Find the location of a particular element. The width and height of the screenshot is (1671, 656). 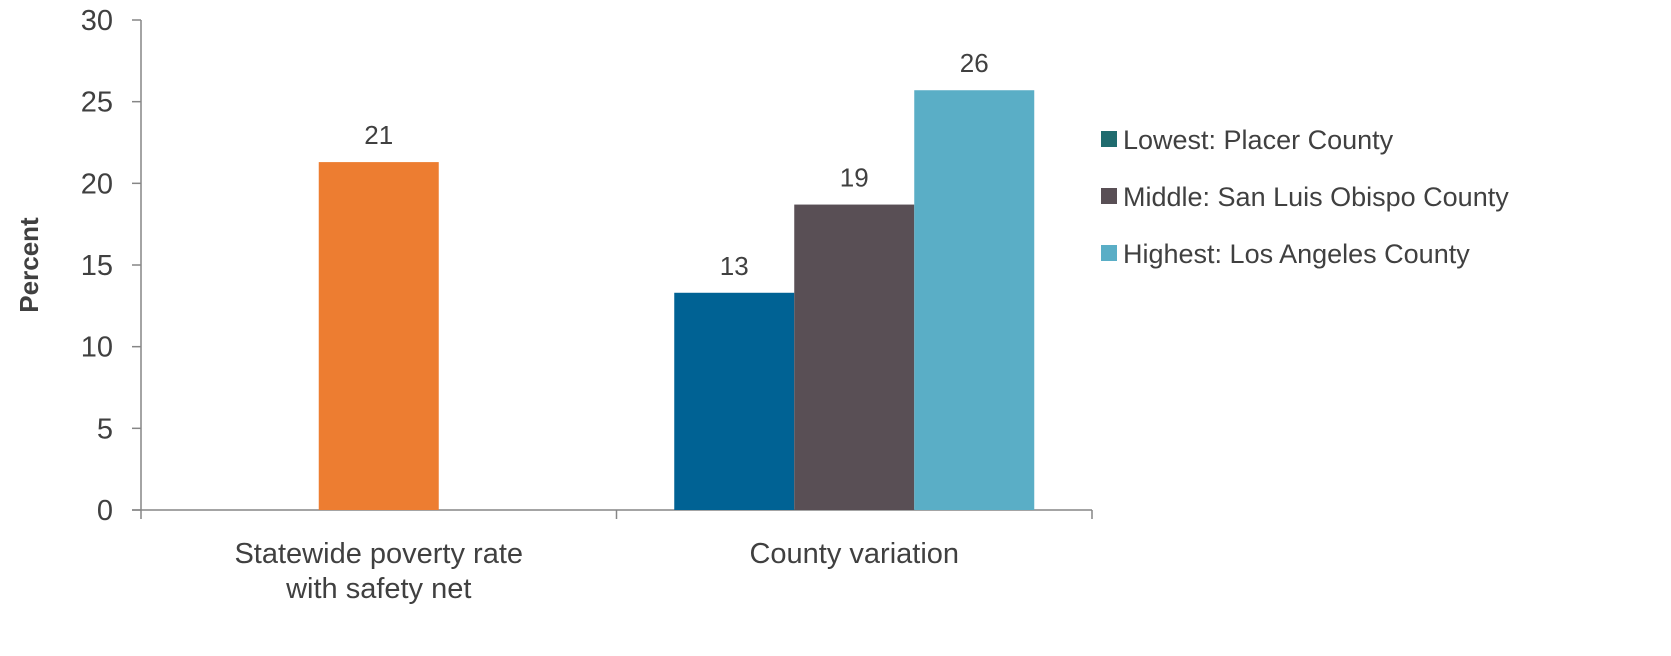

y-tick-label: 10 is located at coordinates (97, 348).